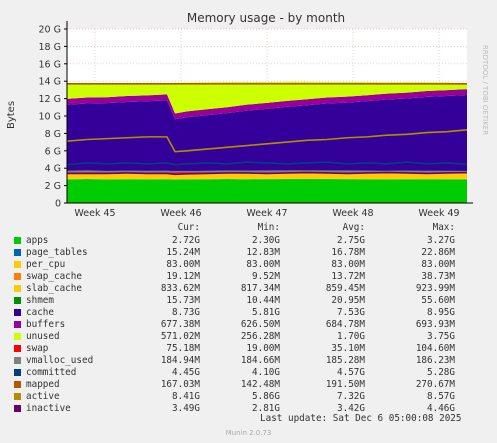  Describe the element at coordinates (485, 90) in the screenshot. I see `watermark: RRDTOOL / TOBI OETIKER` at that location.